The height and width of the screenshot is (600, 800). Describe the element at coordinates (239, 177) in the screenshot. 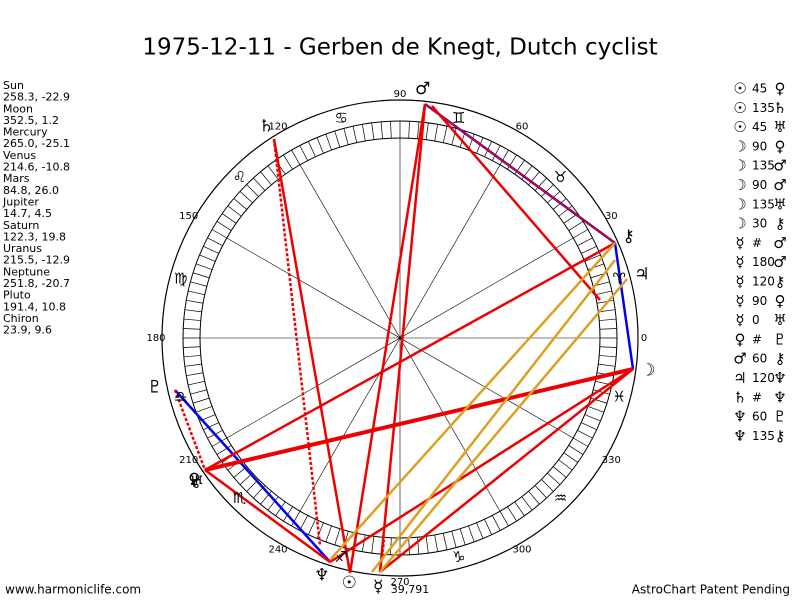

I see `zodiac-sign: ♌` at that location.